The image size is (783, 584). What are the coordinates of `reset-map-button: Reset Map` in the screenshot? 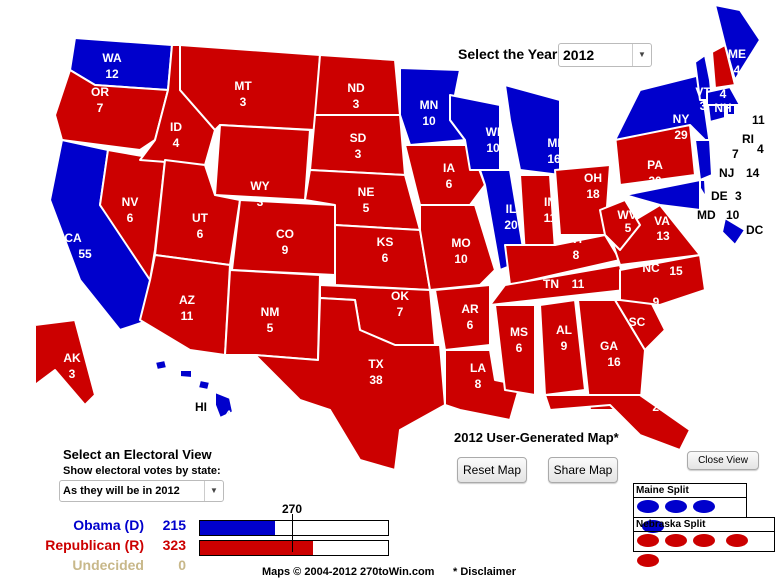 It's located at (492, 470).